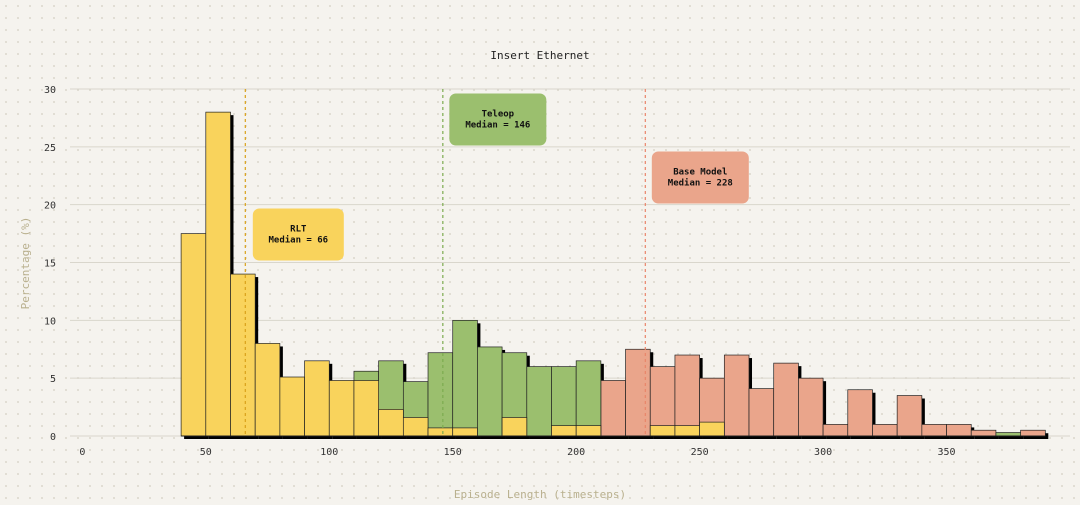 Image resolution: width=1080 pixels, height=505 pixels. What do you see at coordinates (50, 90) in the screenshot?
I see `y-tick-label: 30` at bounding box center [50, 90].